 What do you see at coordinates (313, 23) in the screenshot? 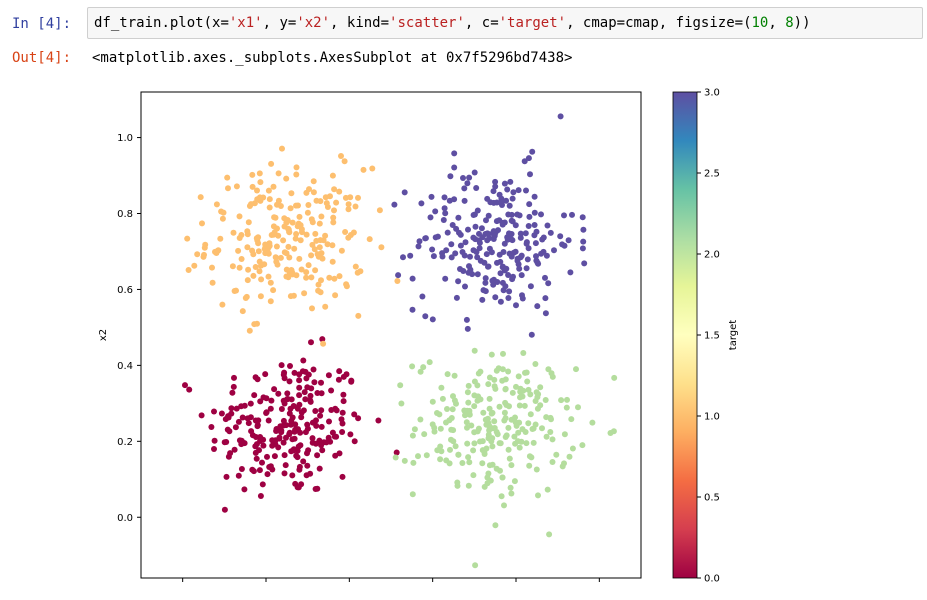
I see `code-token: 'x2'` at bounding box center [313, 23].